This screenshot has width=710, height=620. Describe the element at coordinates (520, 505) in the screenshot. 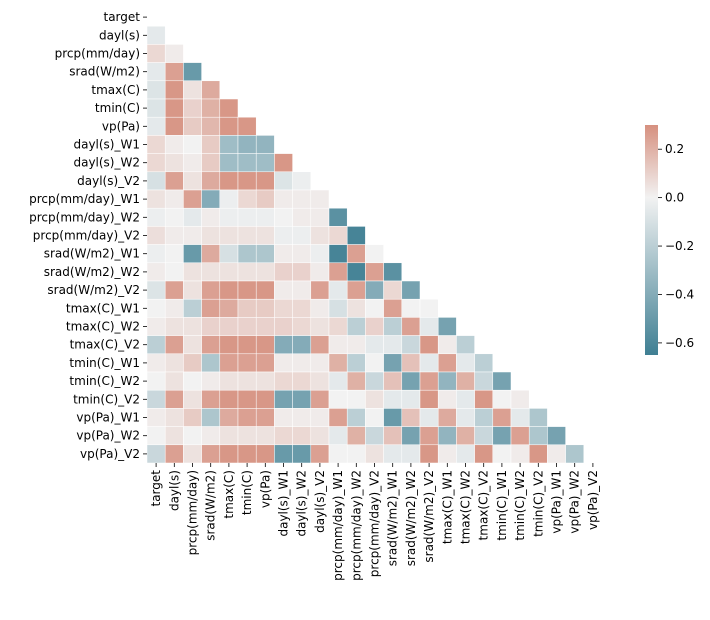

I see `column-label: tmin(C)_W2` at that location.